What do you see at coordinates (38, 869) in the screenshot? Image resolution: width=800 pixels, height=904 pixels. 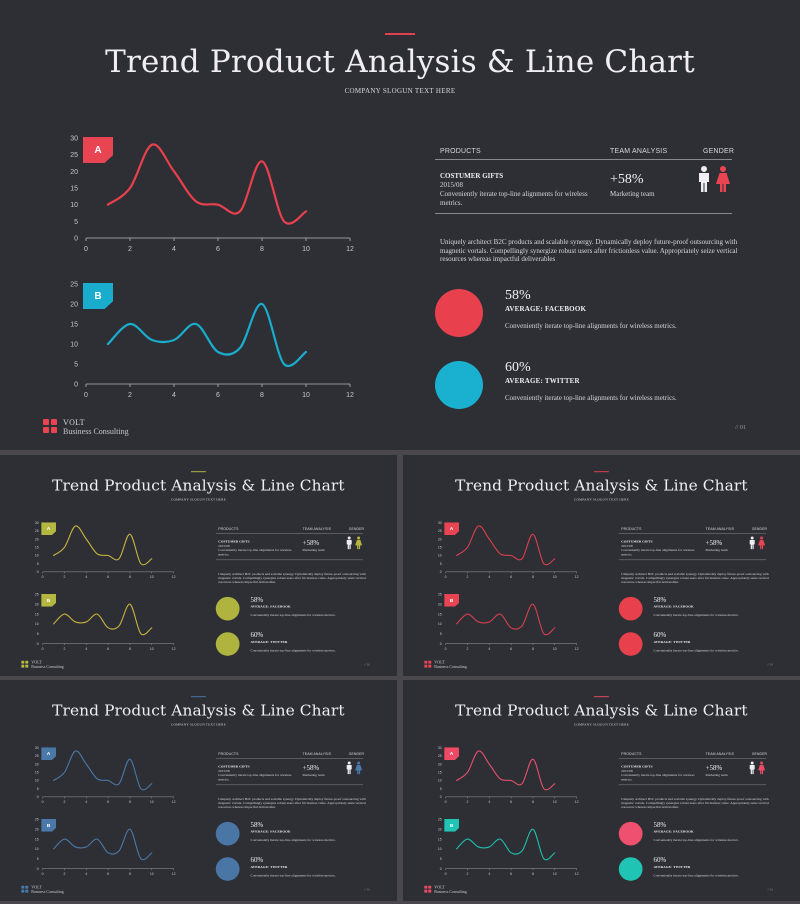 I see `chart-b-y-tick: 0` at bounding box center [38, 869].